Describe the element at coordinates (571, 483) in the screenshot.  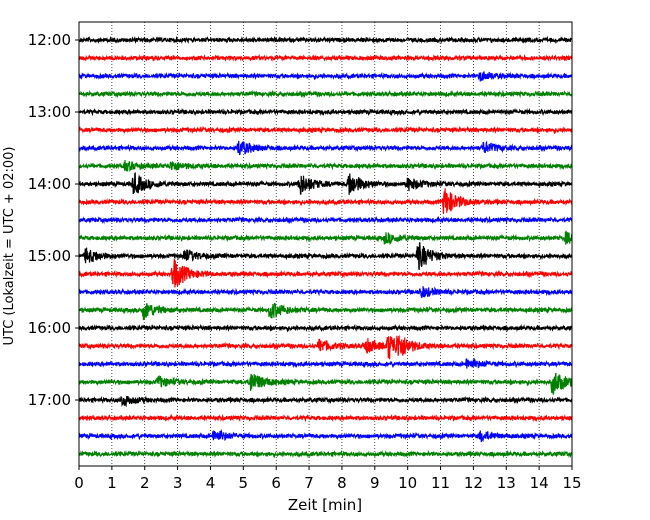
I see `x-tick-label: 15` at that location.